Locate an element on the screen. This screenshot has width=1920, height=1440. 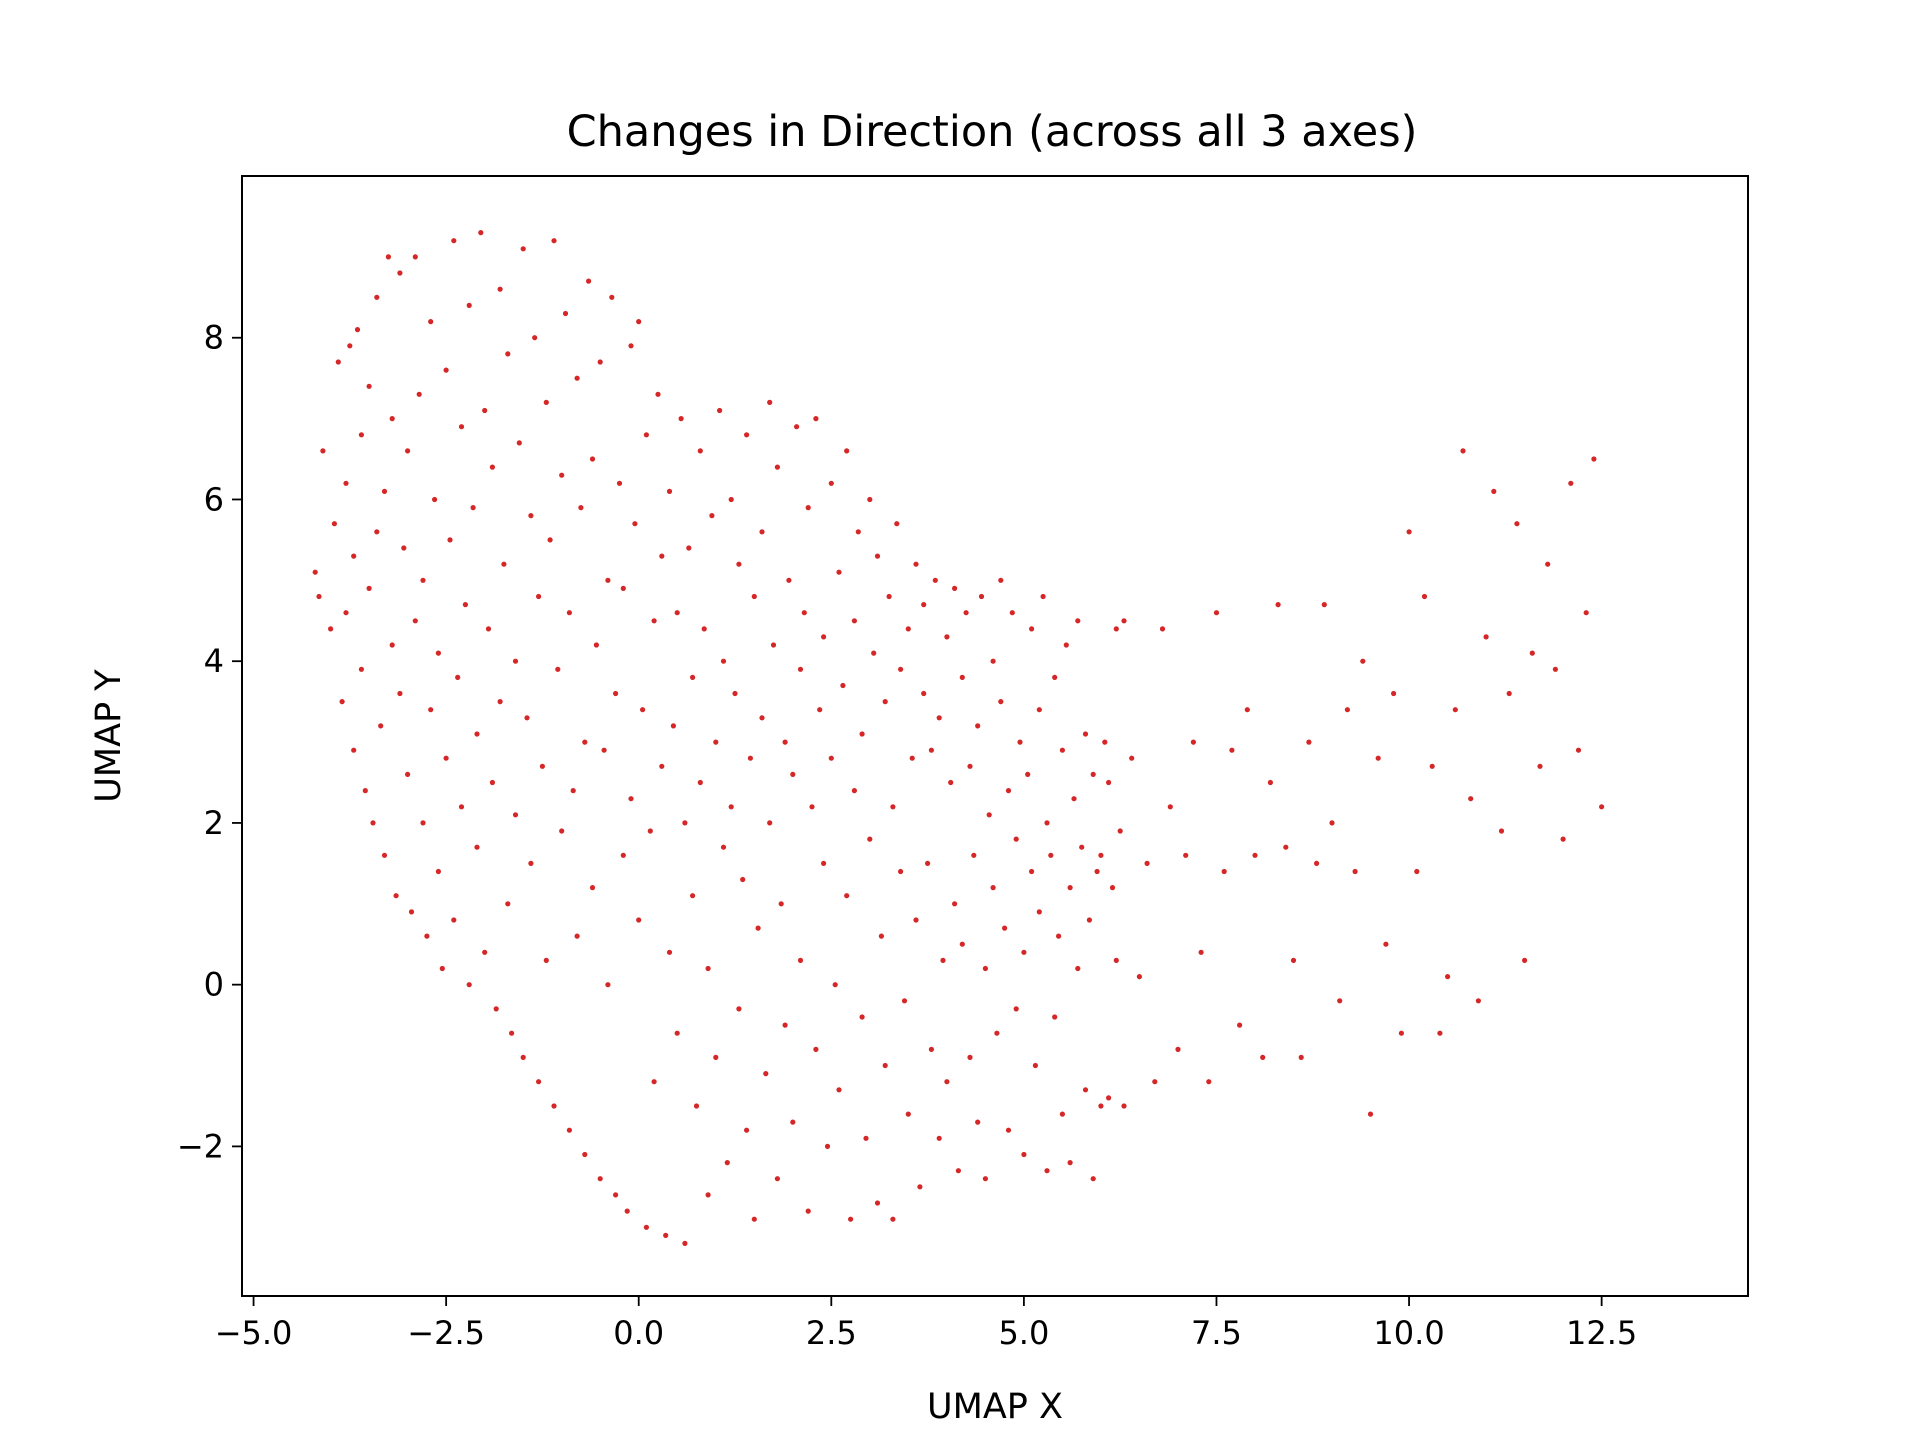
x-tick-label: 5.0 is located at coordinates (1023, 1333).